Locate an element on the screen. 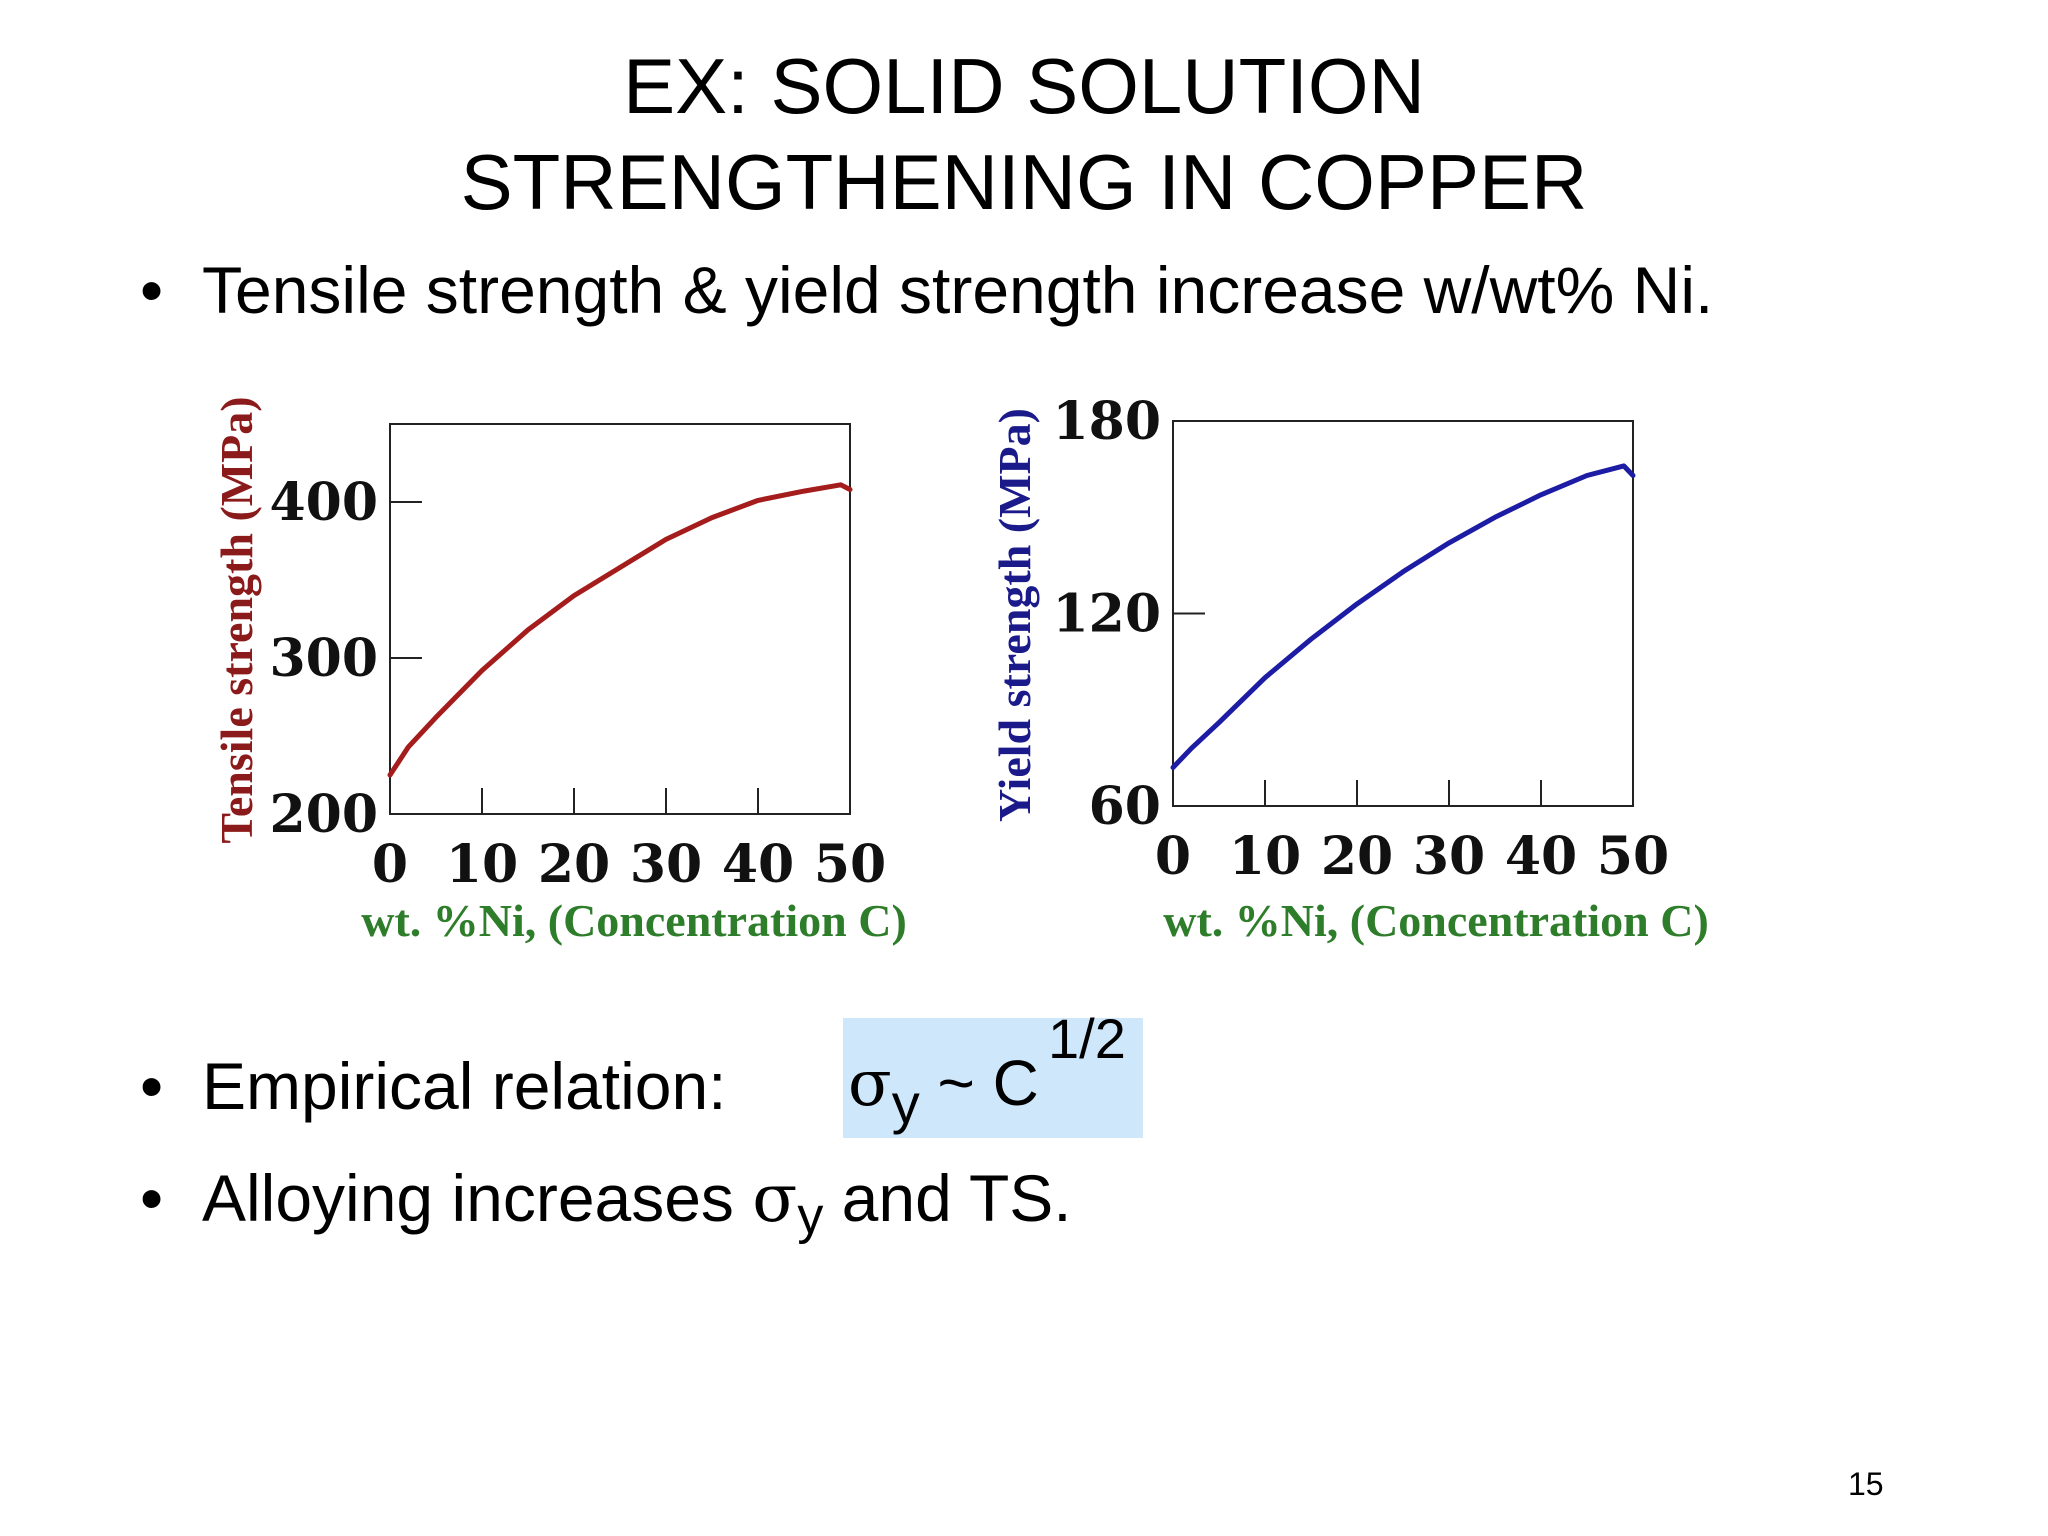 This screenshot has height=1536, width=2048. bullet-3-sigma: σ is located at coordinates (775, 1198).